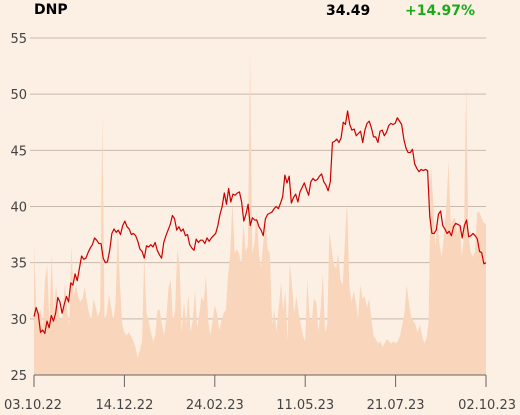  I want to click on x-tick-label-4: 21.07.23, so click(396, 405).